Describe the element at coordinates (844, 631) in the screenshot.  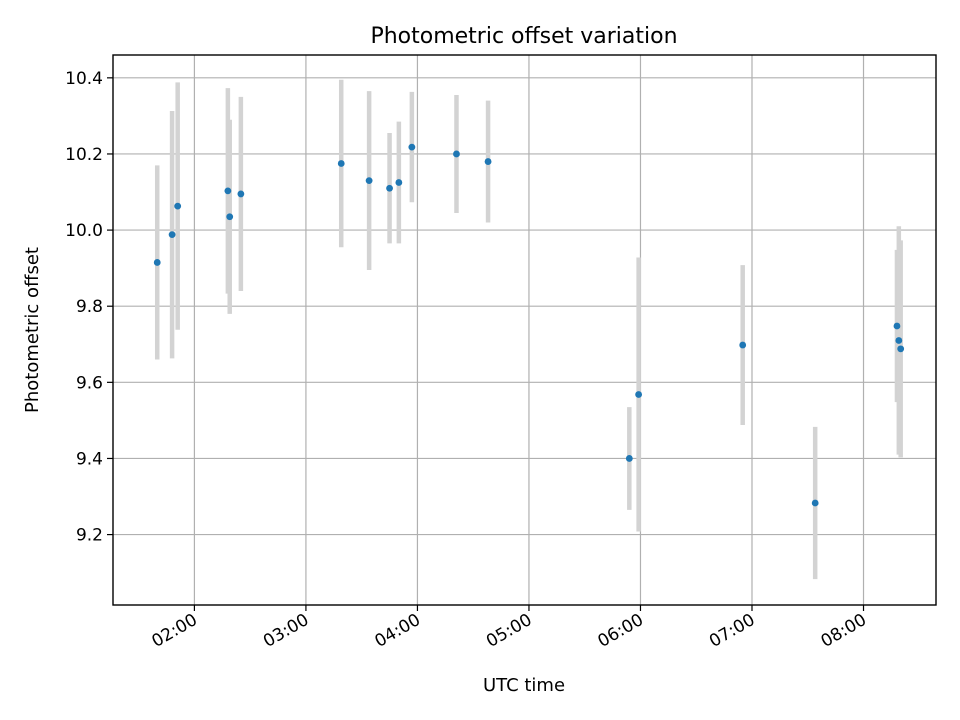
I see `x-tick-label: 08:00` at that location.